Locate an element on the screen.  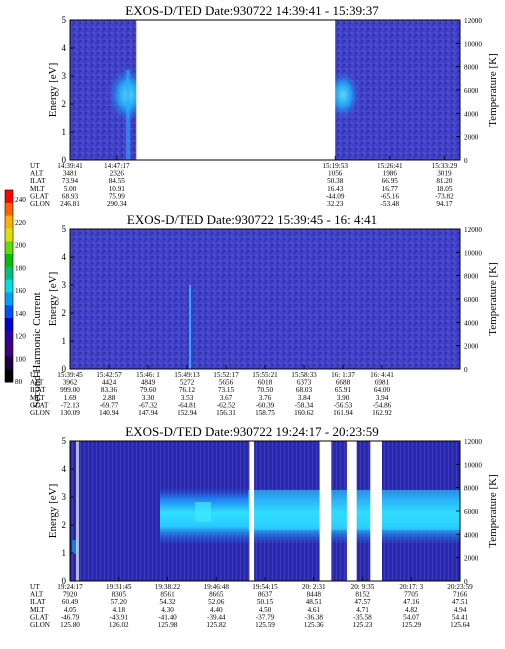
ephemeris-value: 15:49:13 is located at coordinates (187, 375).